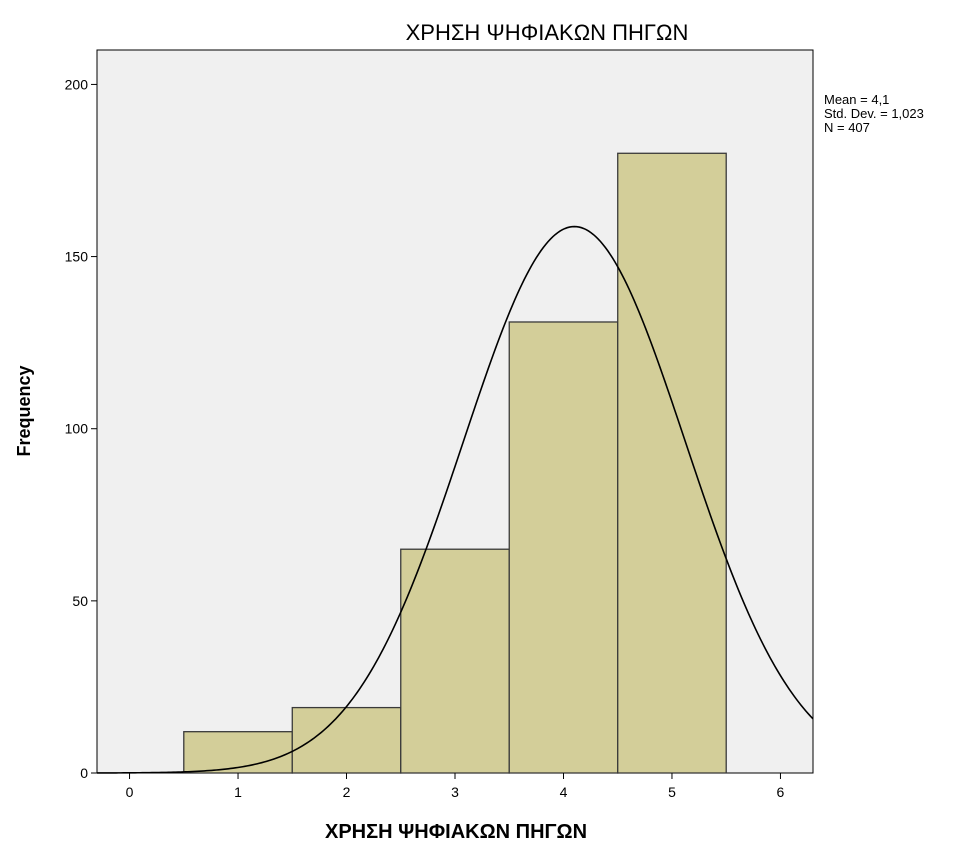 This screenshot has height=848, width=973. Describe the element at coordinates (77, 257) in the screenshot. I see `y-tick-label: 150` at that location.